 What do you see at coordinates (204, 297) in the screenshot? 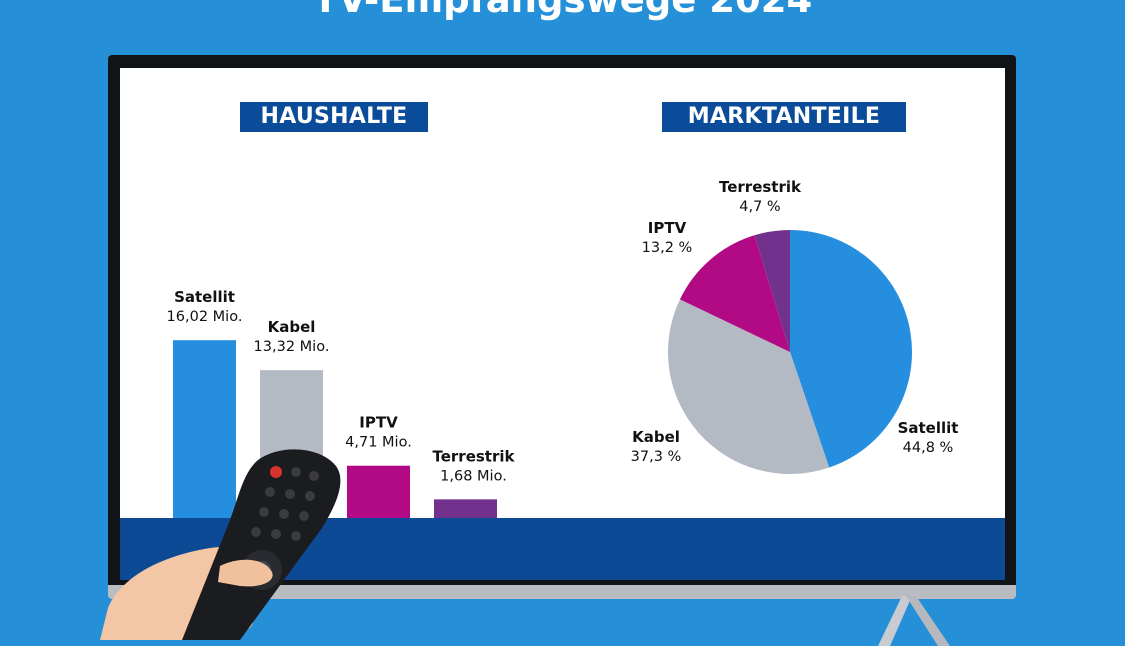
I see `bar-label-satellit: Satellit` at bounding box center [204, 297].